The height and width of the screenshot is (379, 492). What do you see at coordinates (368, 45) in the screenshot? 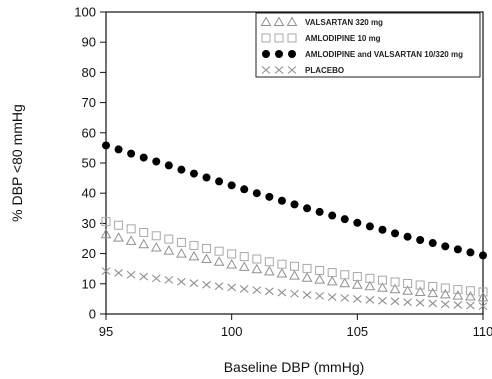
I see `legend-box` at bounding box center [368, 45].